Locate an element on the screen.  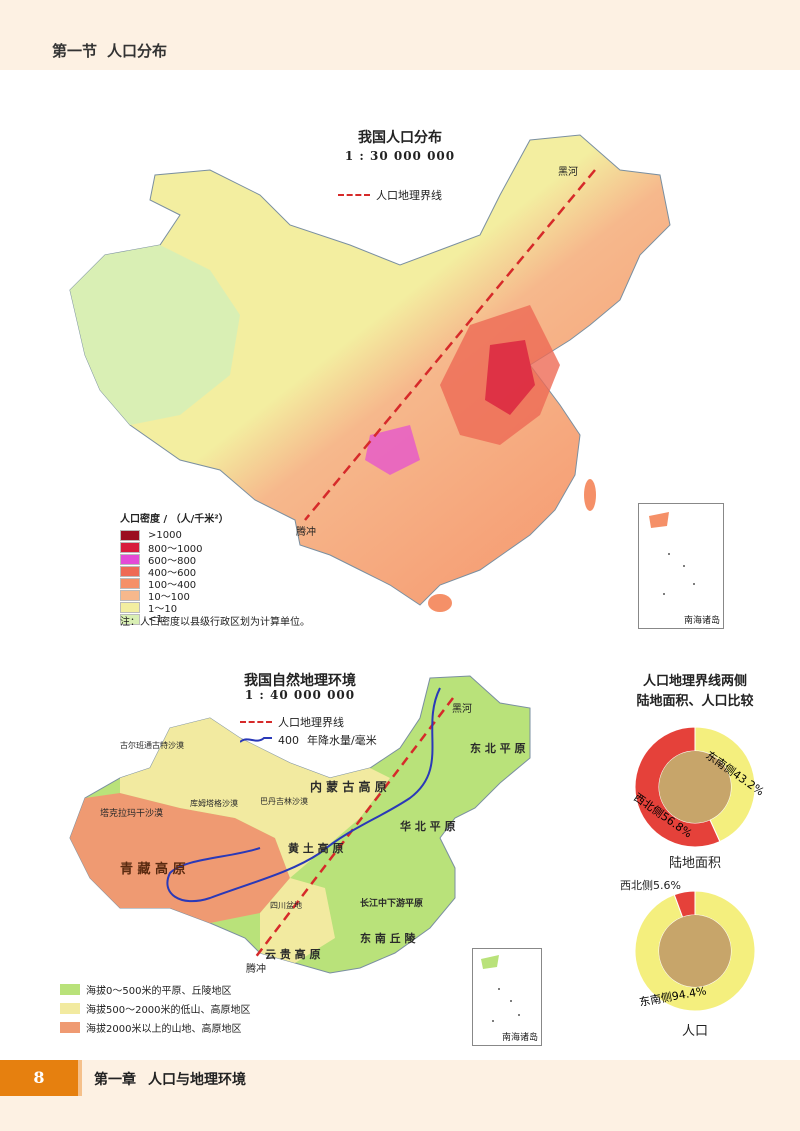
inset-islands is located at coordinates (672, 553).